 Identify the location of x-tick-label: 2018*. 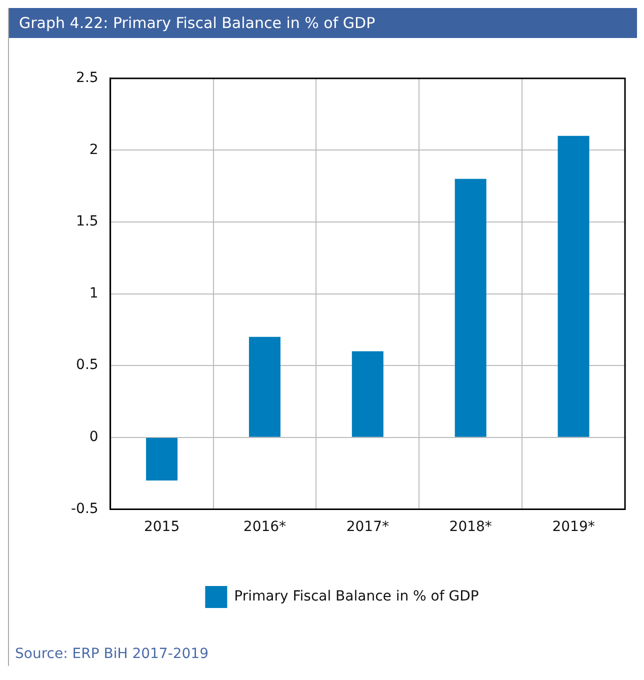
(470, 527).